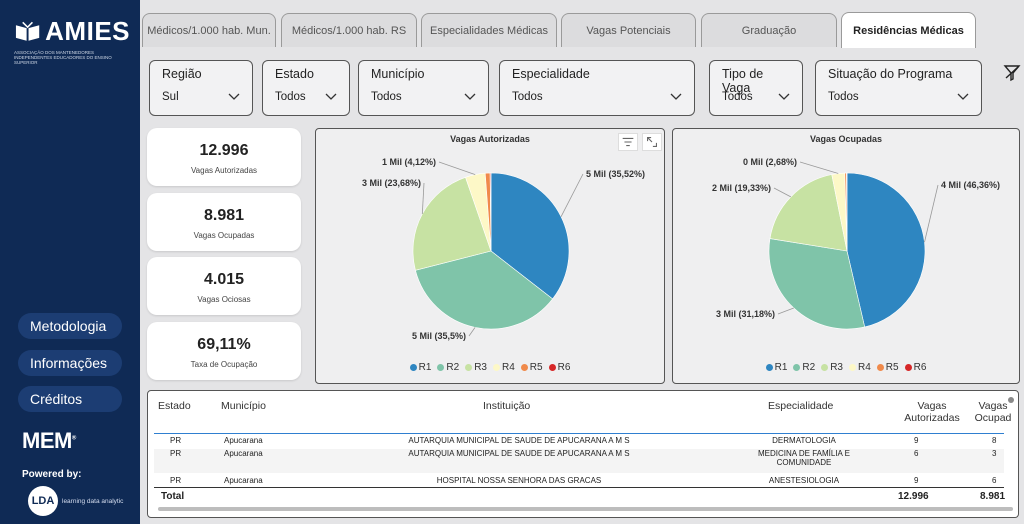 The image size is (1024, 524). What do you see at coordinates (809, 367) in the screenshot?
I see `legend-label: R2` at bounding box center [809, 367].